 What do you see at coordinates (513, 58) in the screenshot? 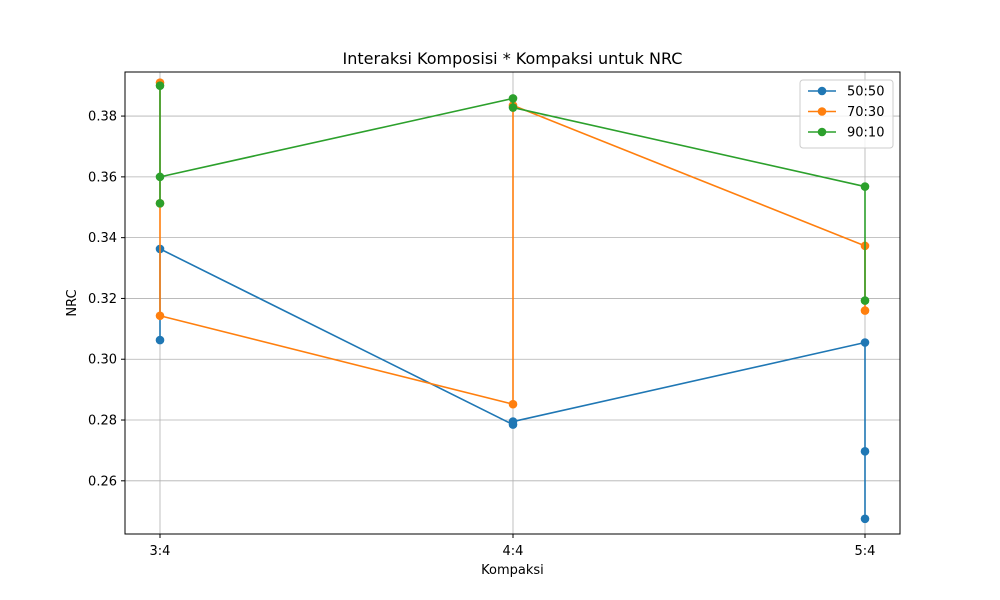
I see `chart-title: Interaksi Komposisi * Kompaksi untuk NRC` at bounding box center [513, 58].